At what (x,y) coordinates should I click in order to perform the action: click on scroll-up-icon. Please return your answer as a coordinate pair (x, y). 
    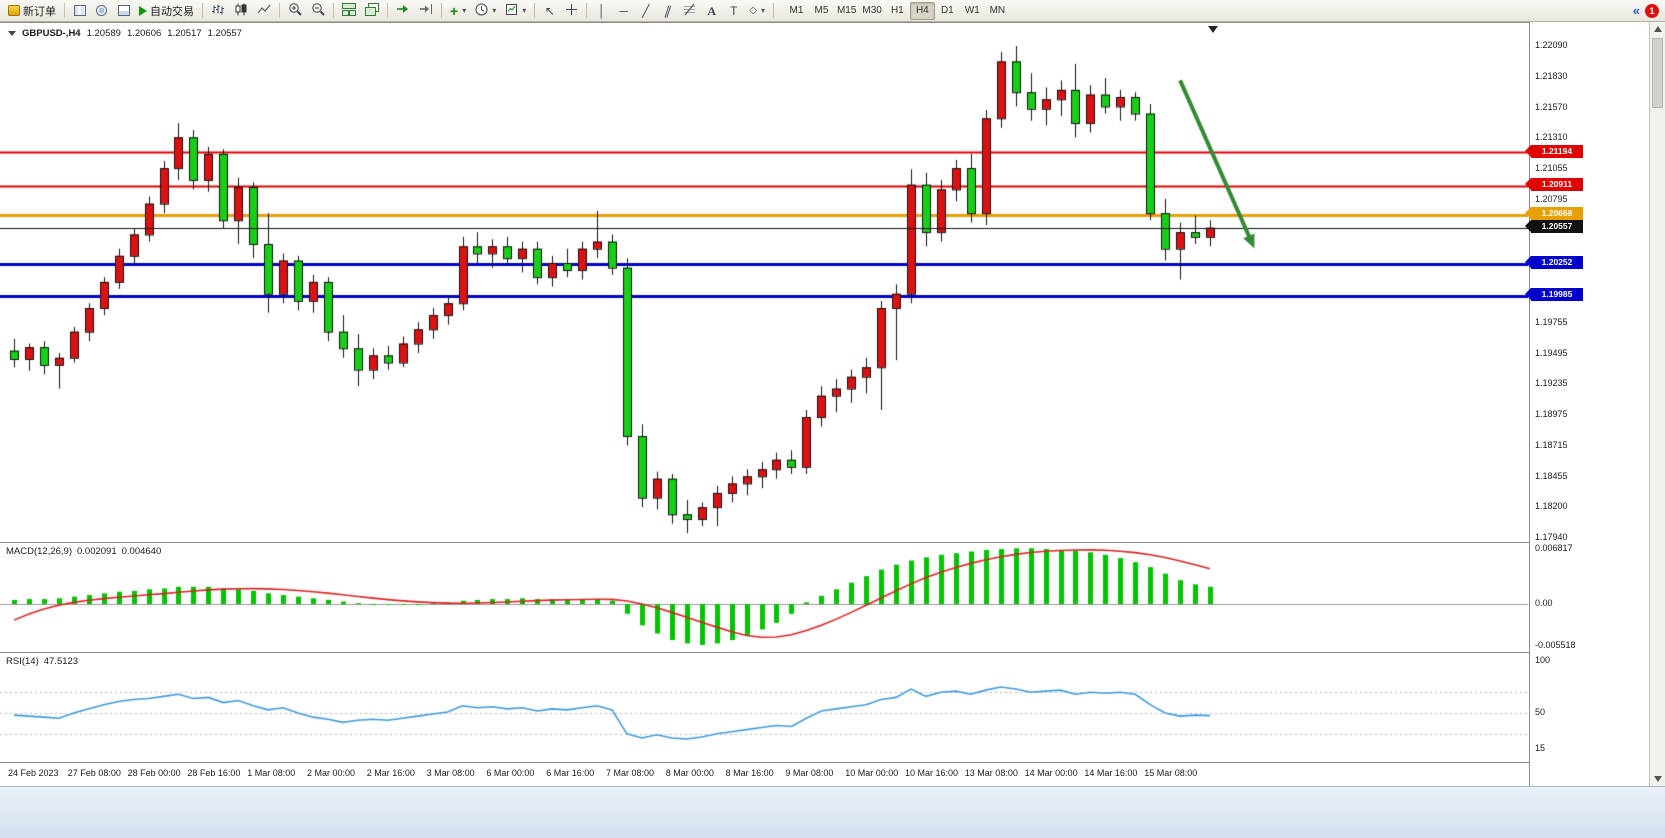
    Looking at the image, I should click on (1658, 29).